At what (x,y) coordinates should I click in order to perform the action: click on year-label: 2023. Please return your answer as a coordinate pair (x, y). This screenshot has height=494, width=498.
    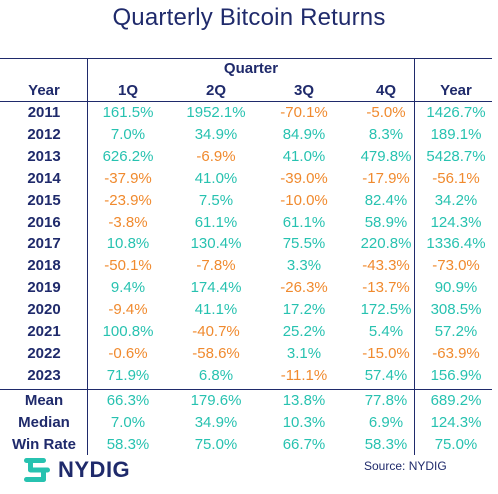
    Looking at the image, I should click on (44, 375).